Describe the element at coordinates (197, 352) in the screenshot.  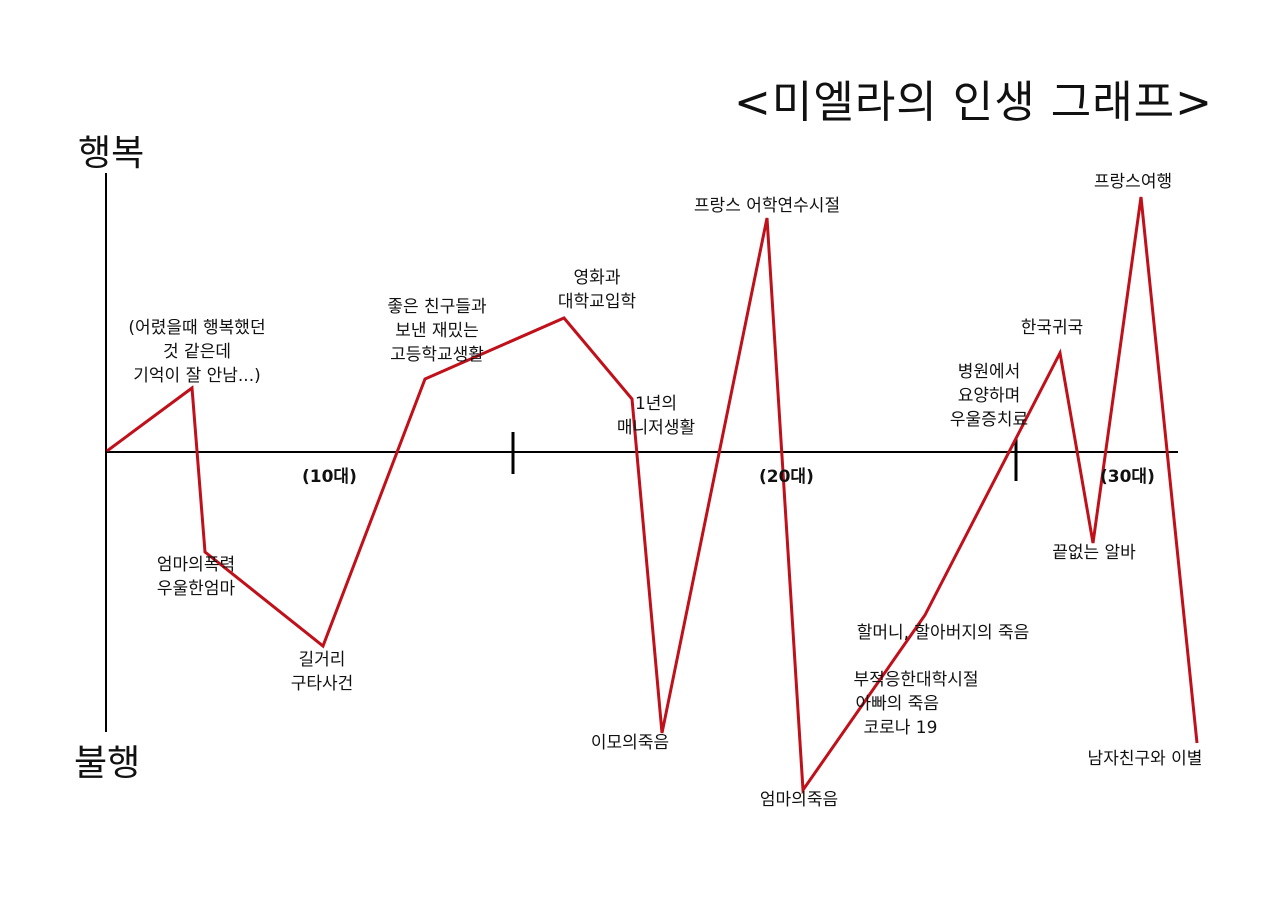
I see `annotation-childhood: (어렸을때 행복했던 것 같은데 기억이 잘 안남...)` at that location.